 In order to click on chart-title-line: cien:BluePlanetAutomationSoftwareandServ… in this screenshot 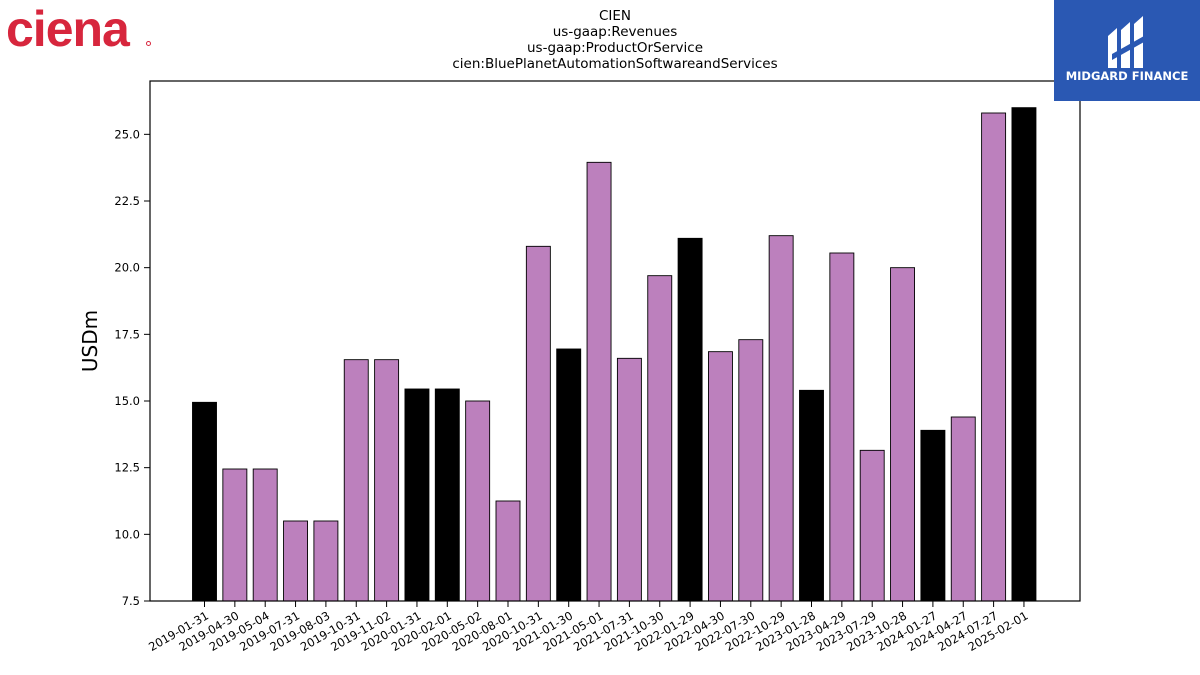, I will do `click(614, 64)`.